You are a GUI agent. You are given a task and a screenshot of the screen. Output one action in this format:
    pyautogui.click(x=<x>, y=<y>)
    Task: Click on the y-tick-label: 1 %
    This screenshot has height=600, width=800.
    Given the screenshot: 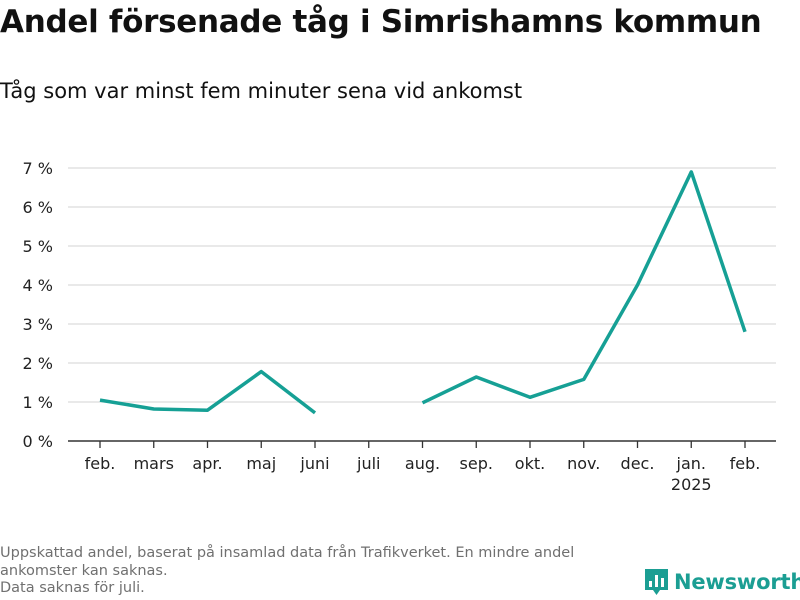 What is the action you would take?
    pyautogui.click(x=38, y=402)
    